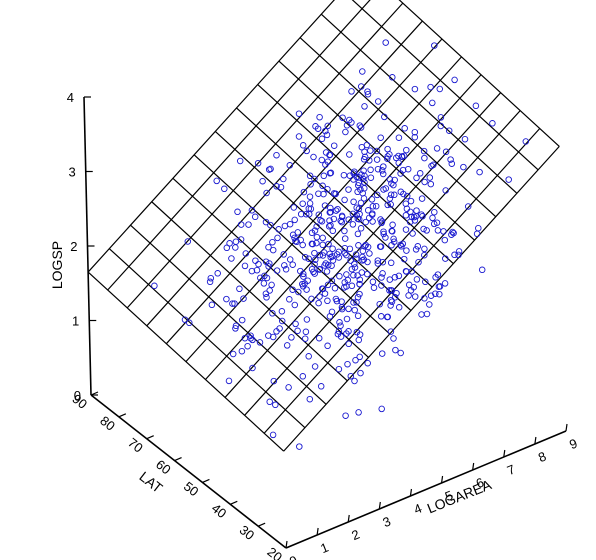 Image resolution: width=596 pixels, height=560 pixels. What do you see at coordinates (432, 491) in the screenshot?
I see `x-axis-ticks: 0123456789` at bounding box center [432, 491].